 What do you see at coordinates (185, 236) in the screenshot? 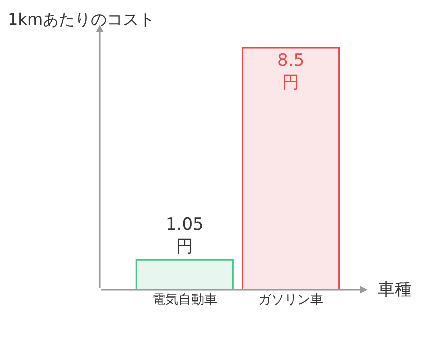
I see `data-label: 1.05 円` at bounding box center [185, 236].